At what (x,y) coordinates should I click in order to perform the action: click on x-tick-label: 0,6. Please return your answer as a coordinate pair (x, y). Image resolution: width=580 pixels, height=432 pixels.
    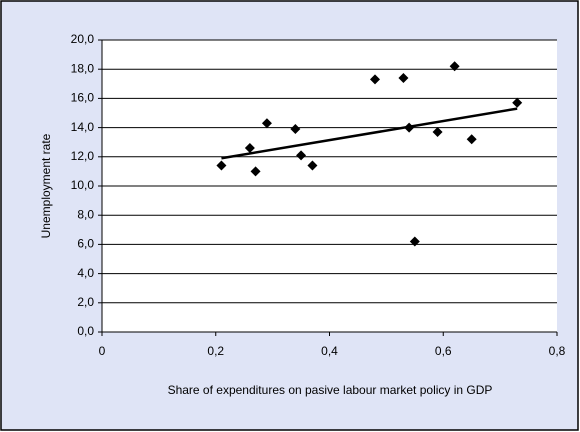
    Looking at the image, I should click on (443, 351).